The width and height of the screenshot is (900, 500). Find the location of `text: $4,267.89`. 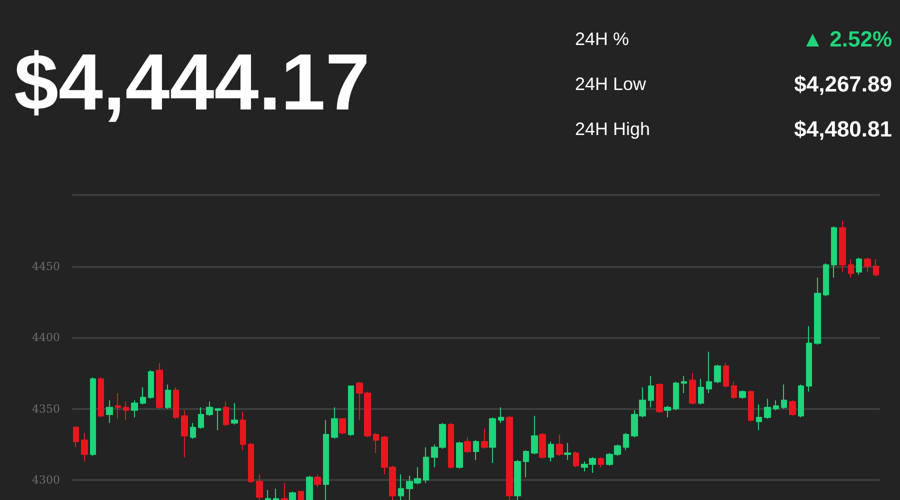

text: $4,267.89 is located at coordinates (843, 84).